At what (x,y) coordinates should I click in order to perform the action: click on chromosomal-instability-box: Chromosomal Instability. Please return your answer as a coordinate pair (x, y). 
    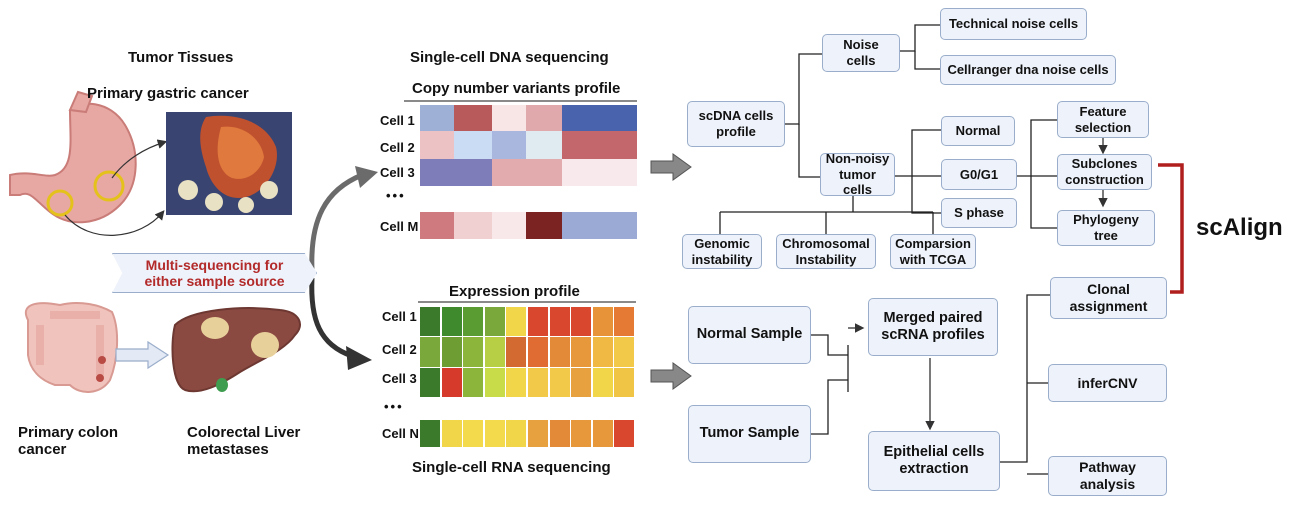
    Looking at the image, I should click on (826, 251).